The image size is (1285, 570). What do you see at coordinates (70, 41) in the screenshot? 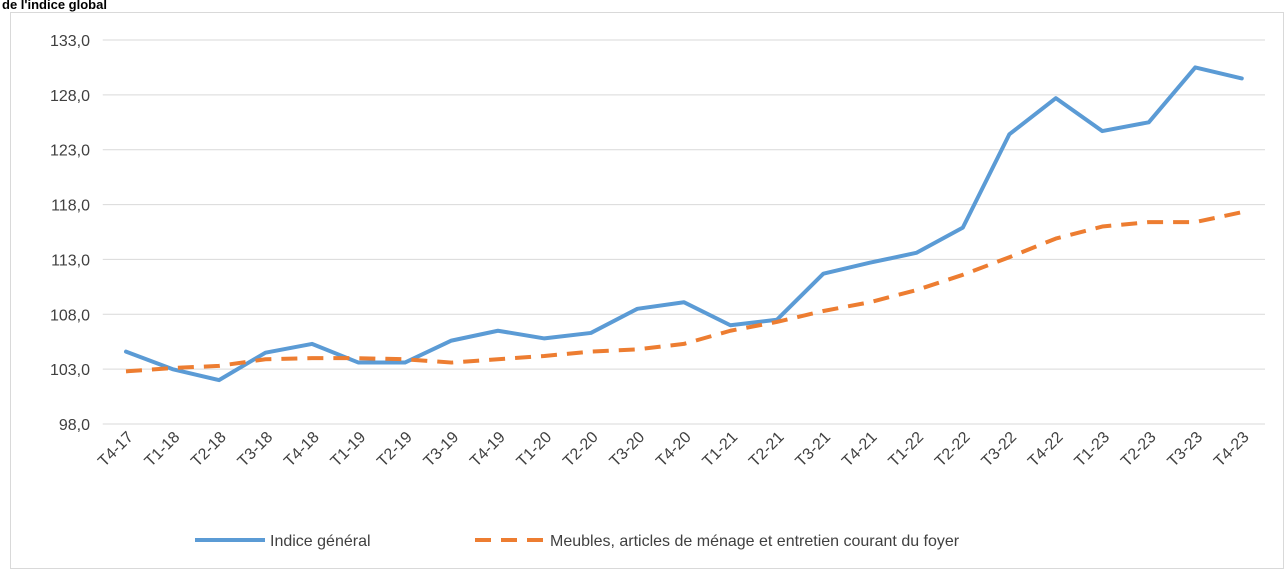
I see `y-tick-label: 133,0` at bounding box center [70, 41].